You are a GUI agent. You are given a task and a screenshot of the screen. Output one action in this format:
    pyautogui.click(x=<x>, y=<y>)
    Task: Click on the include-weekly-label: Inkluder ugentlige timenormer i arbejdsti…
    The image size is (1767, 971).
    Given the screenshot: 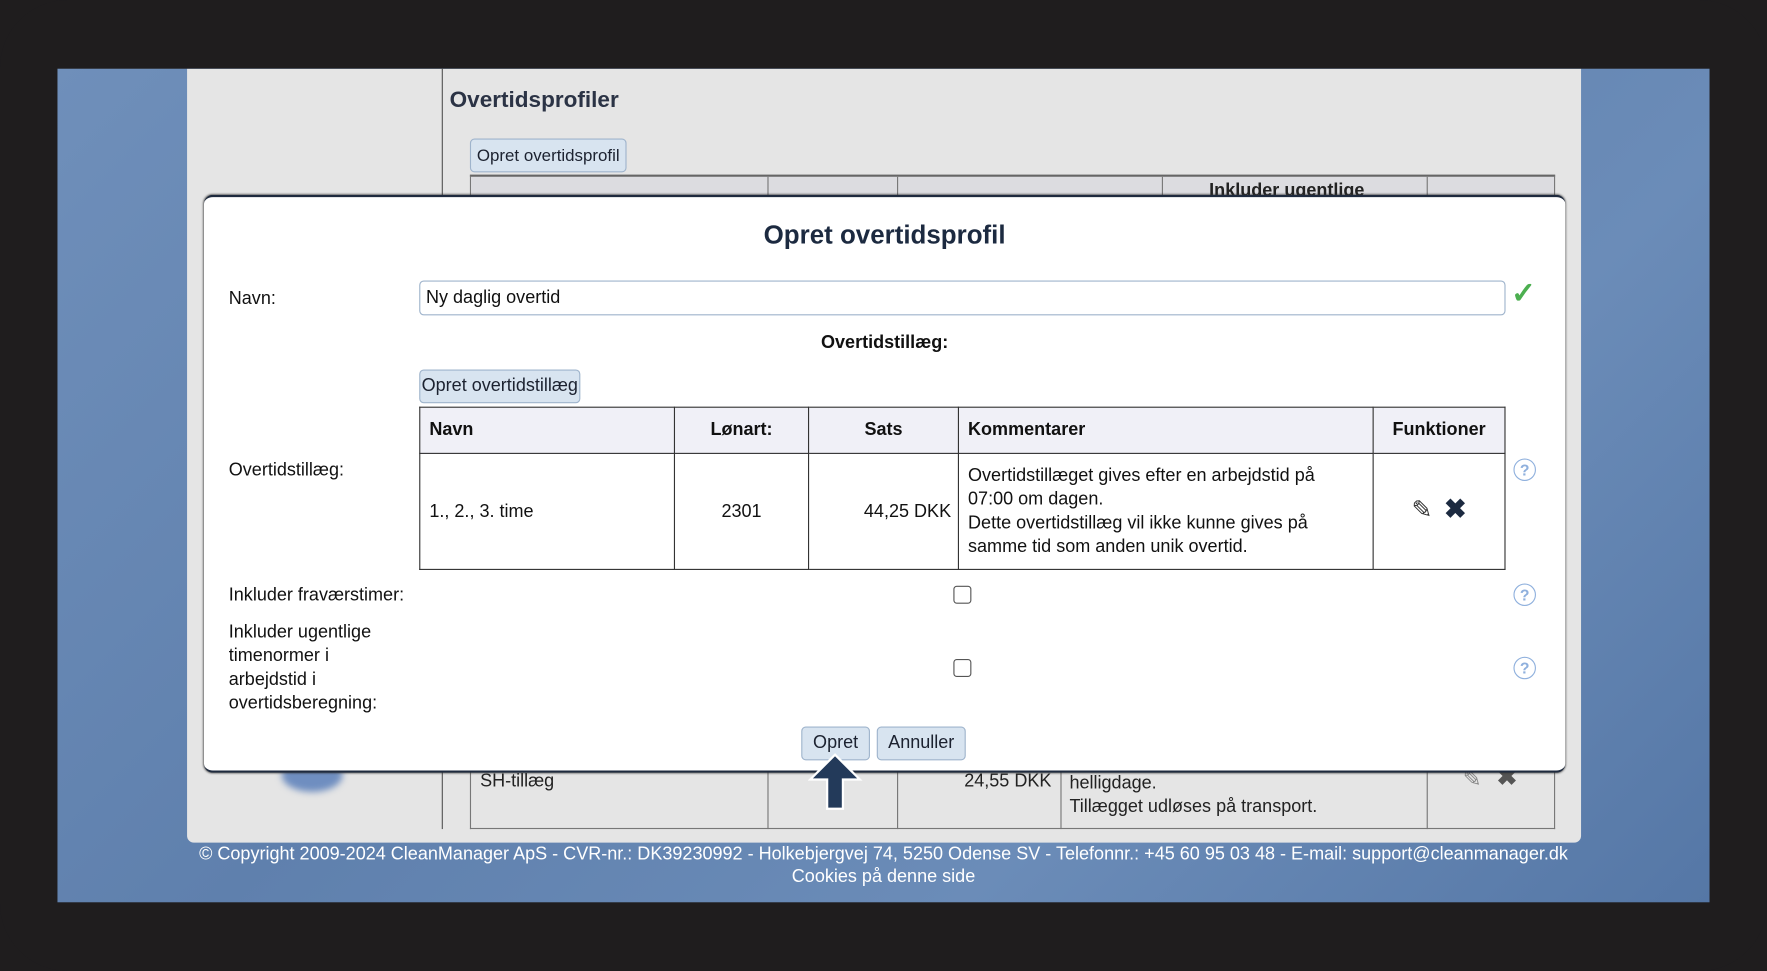 What is the action you would take?
    pyautogui.click(x=303, y=668)
    